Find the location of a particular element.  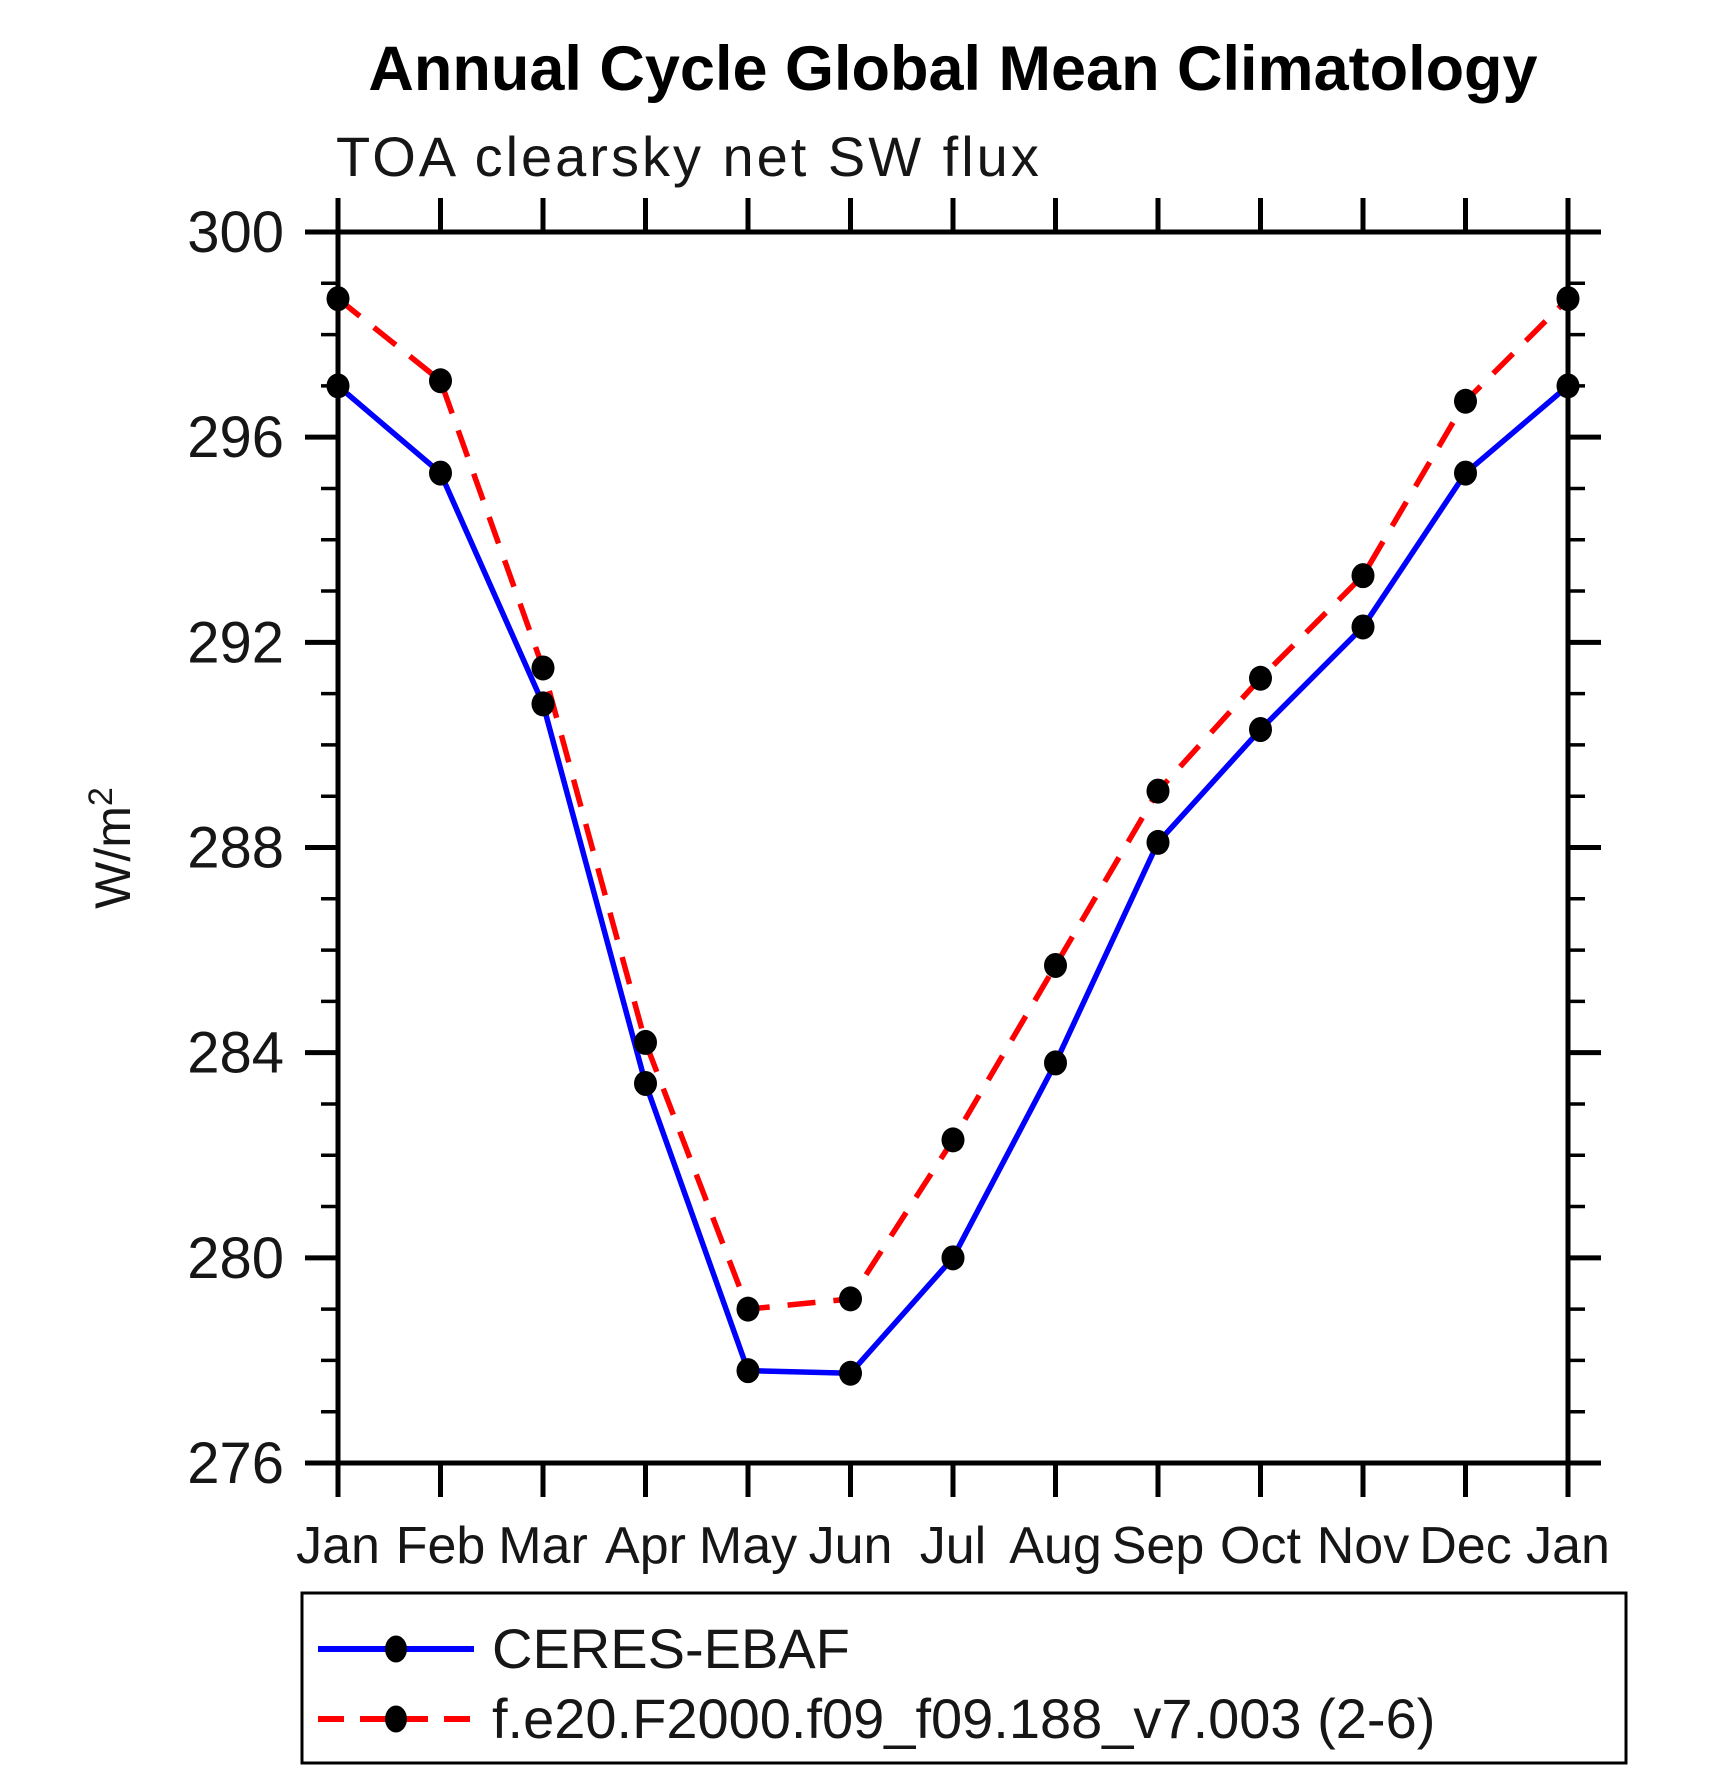

y-tick-label: 280 is located at coordinates (235, 1258).